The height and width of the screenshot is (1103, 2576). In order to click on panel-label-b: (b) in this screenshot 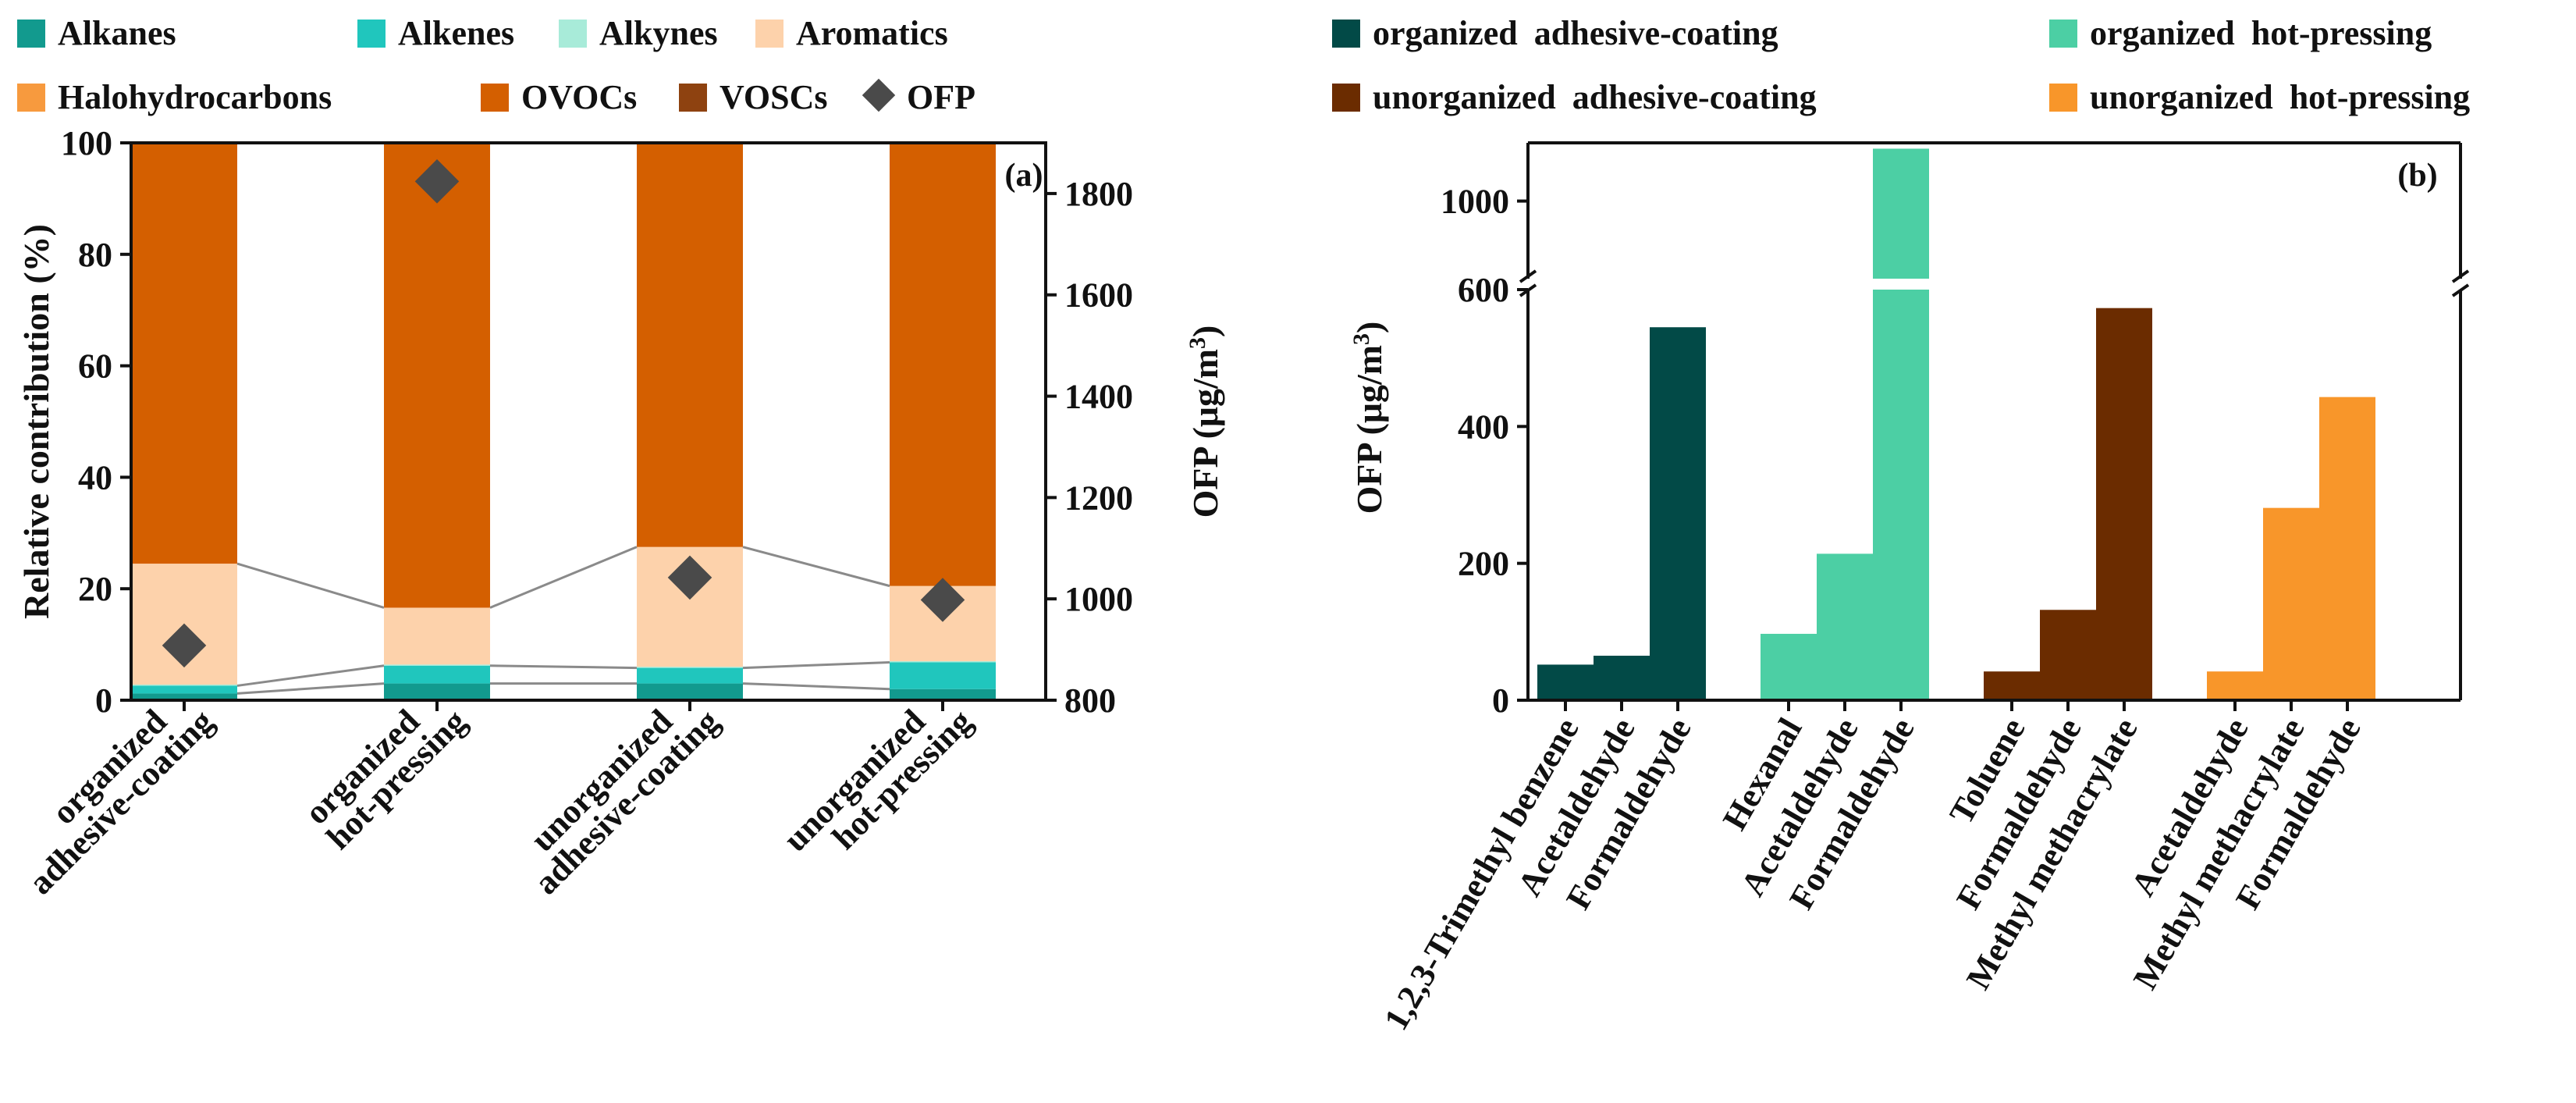, I will do `click(2417, 176)`.